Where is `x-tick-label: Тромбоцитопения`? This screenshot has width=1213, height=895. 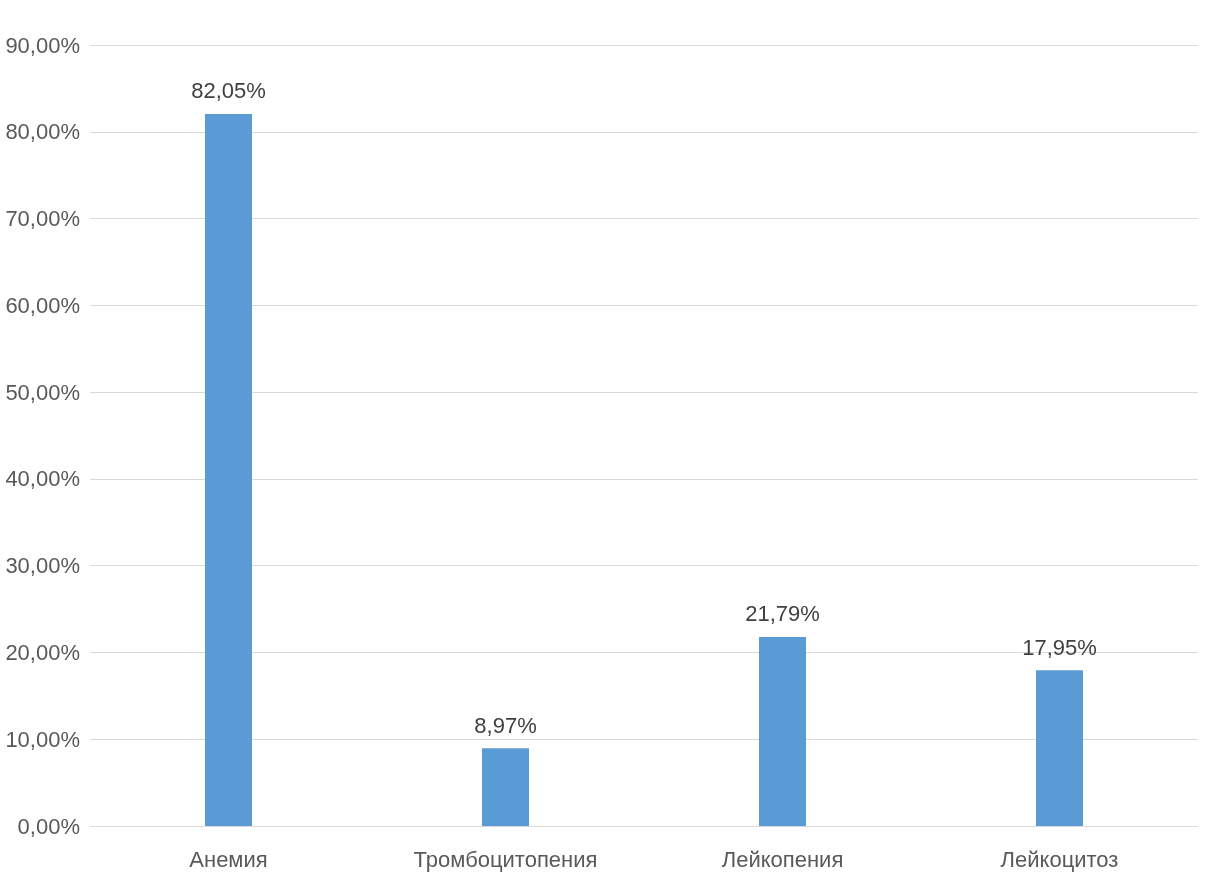 x-tick-label: Тромбоцитопения is located at coordinates (505, 859).